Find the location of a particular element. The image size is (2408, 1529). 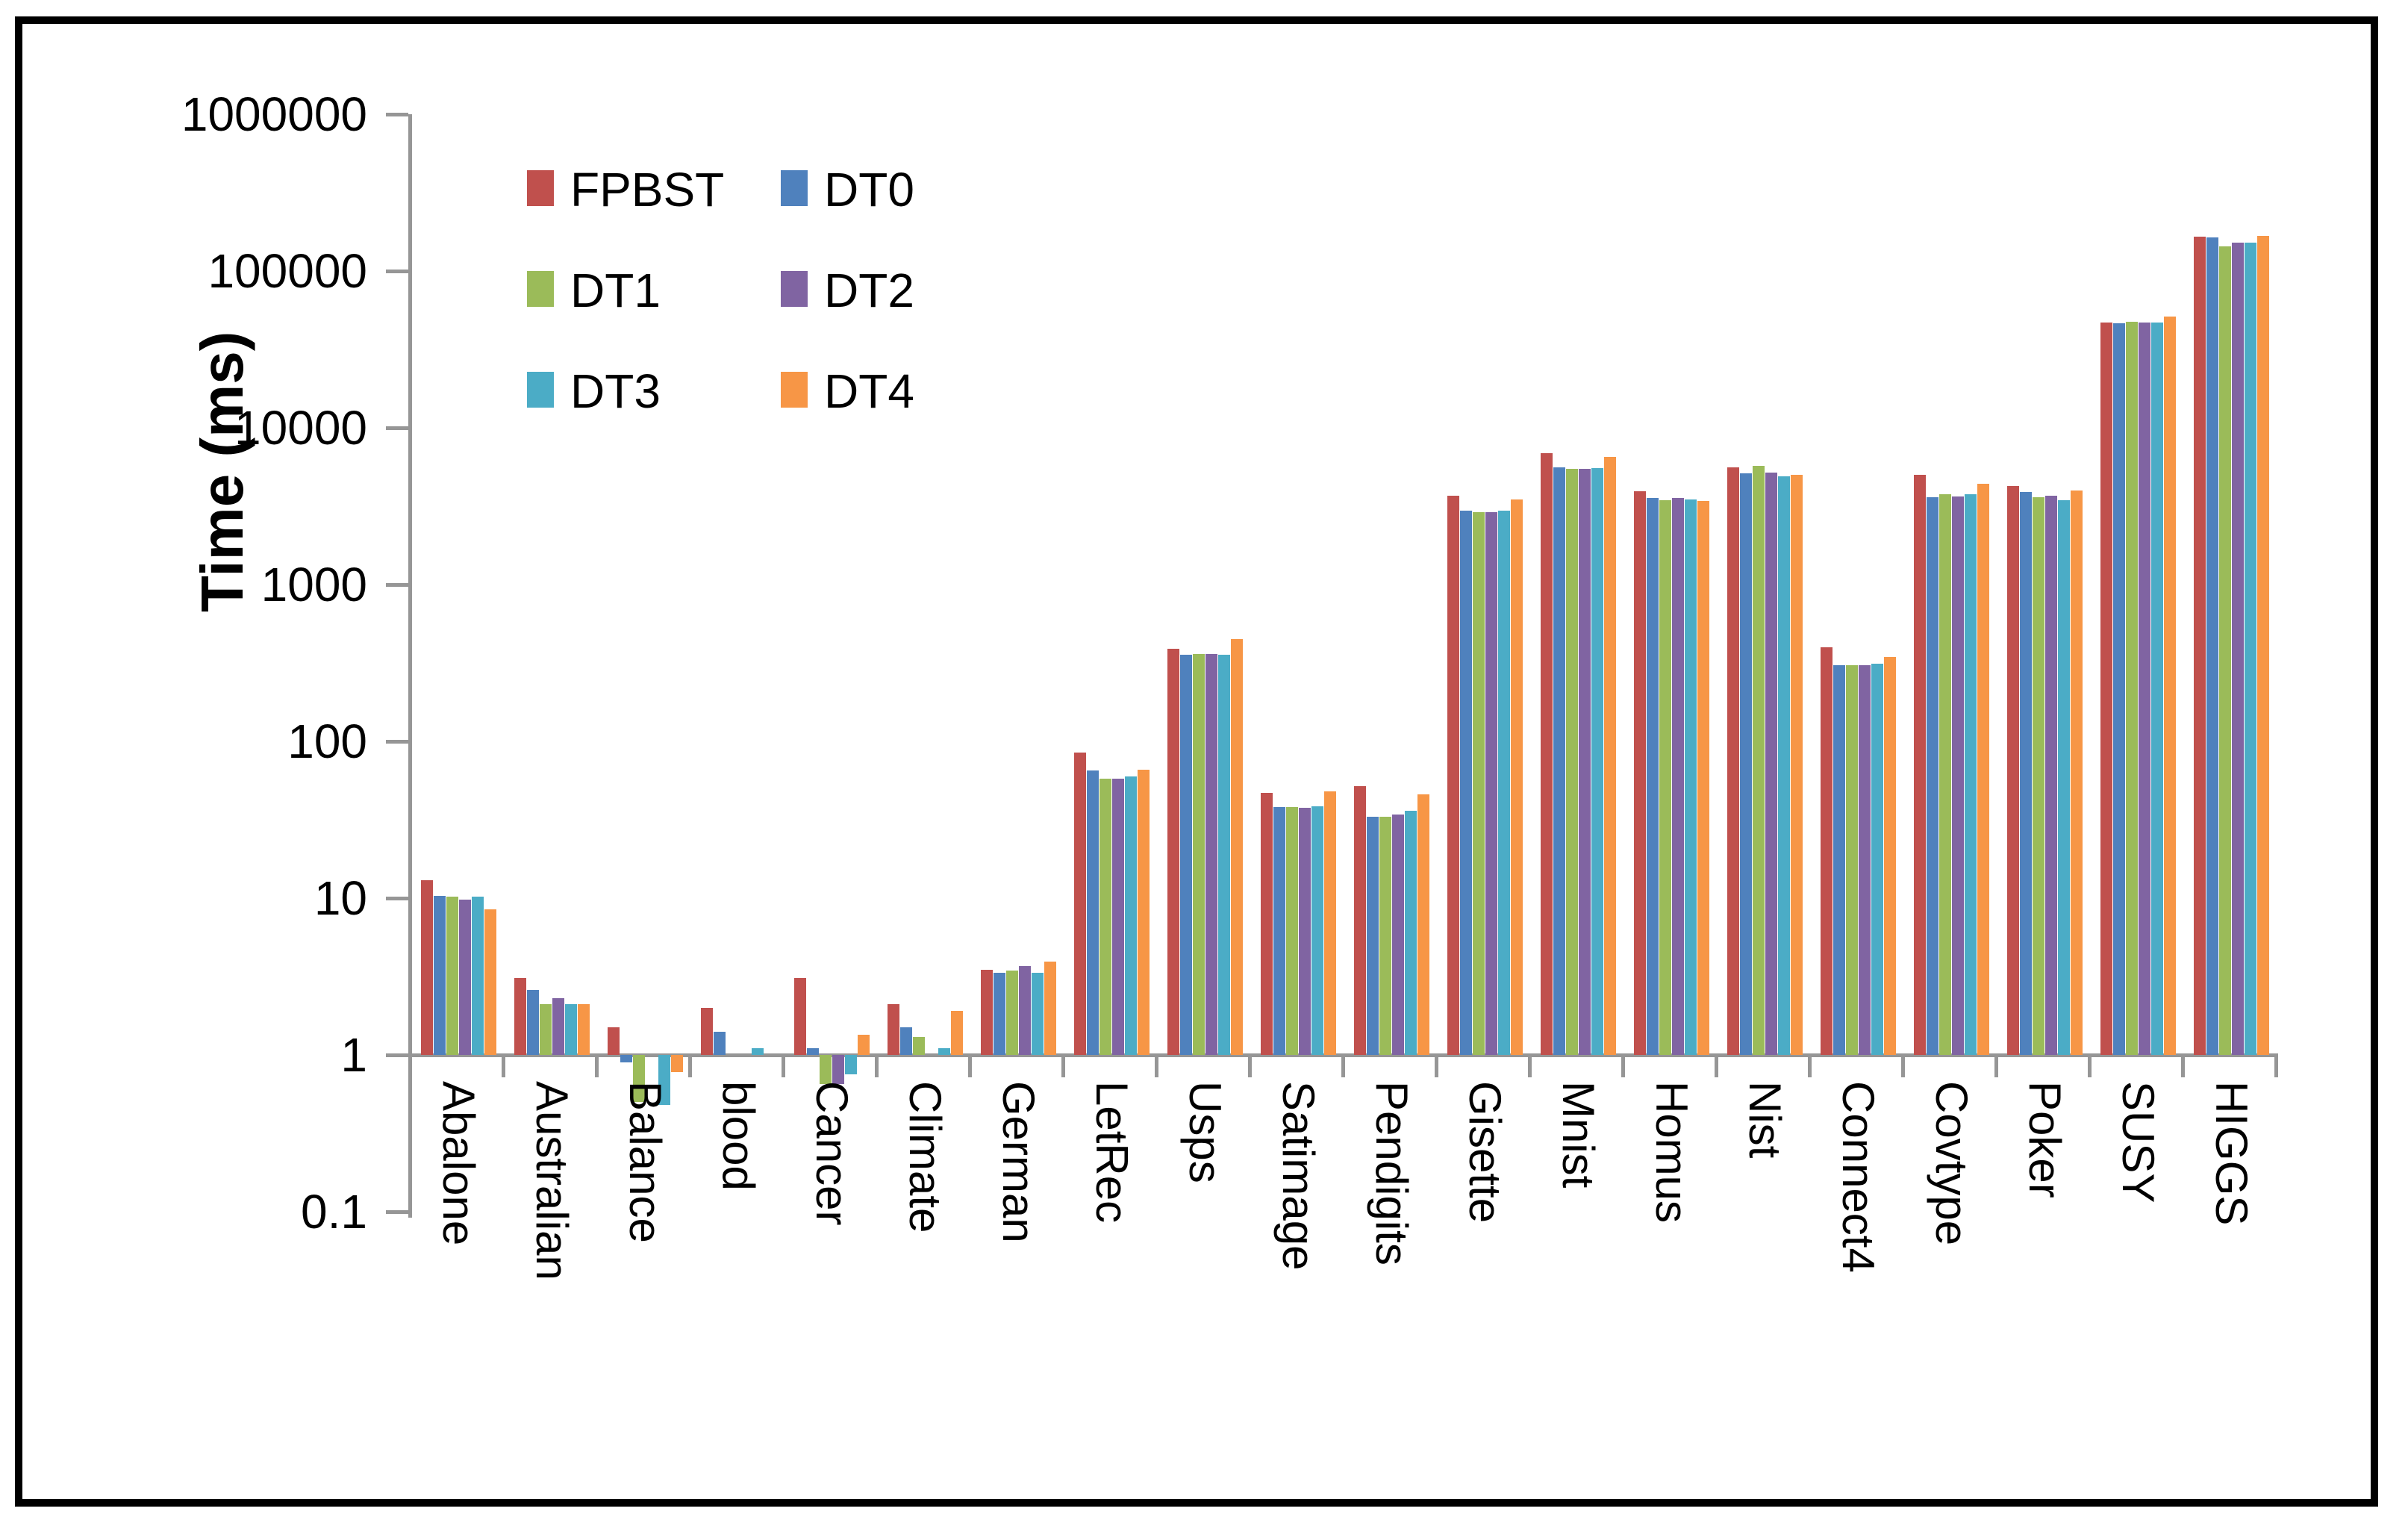

legend-label-DT3: DT3 is located at coordinates (615, 391).